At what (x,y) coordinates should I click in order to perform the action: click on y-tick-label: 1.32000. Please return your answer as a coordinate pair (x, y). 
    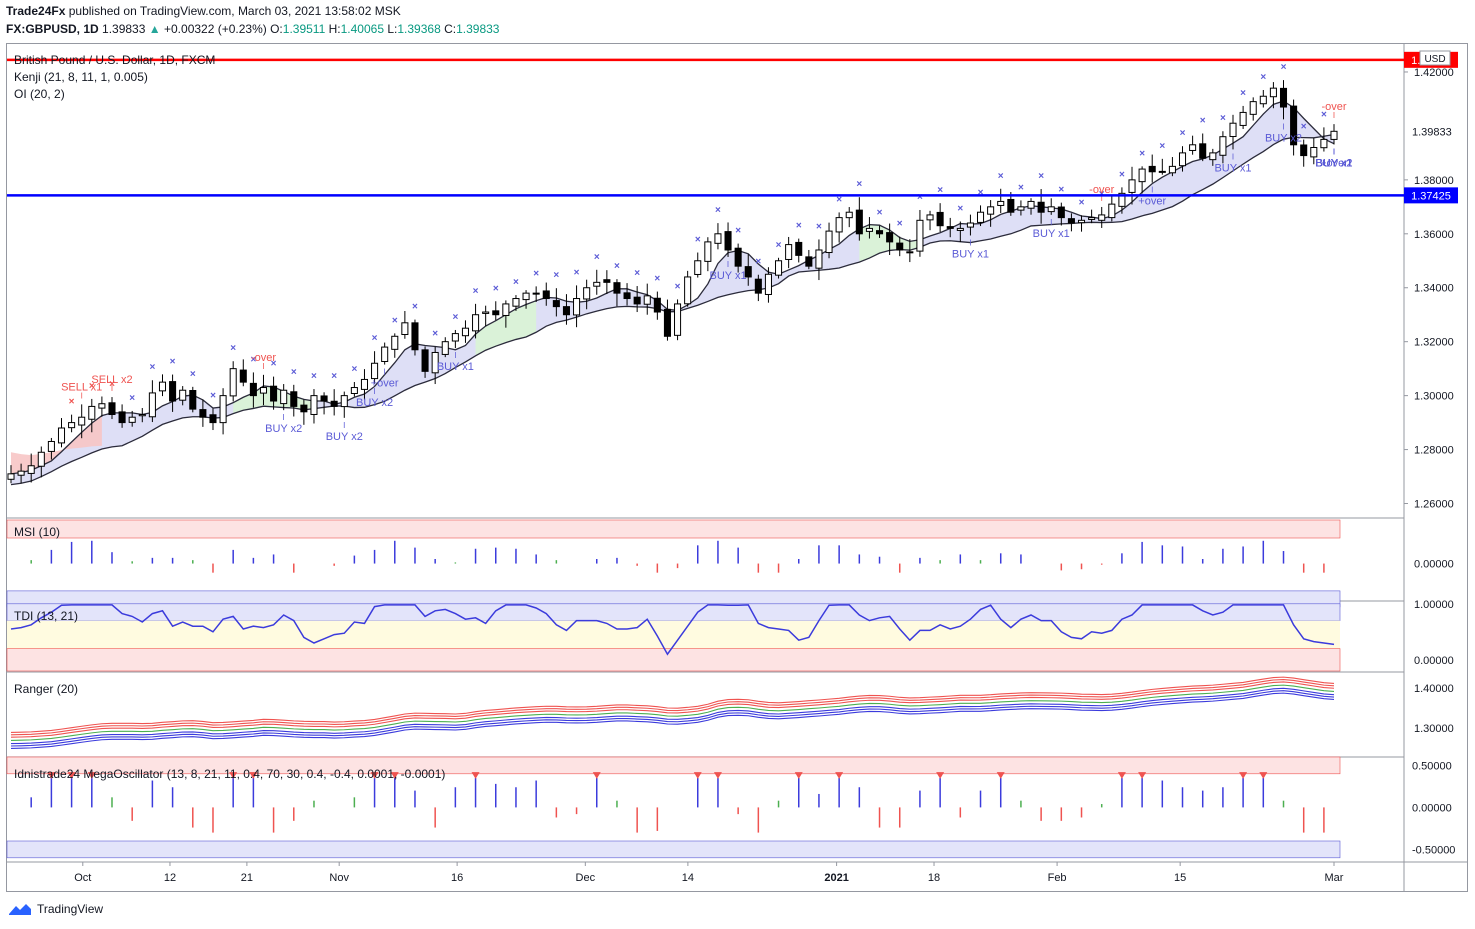
    Looking at the image, I should click on (1434, 343).